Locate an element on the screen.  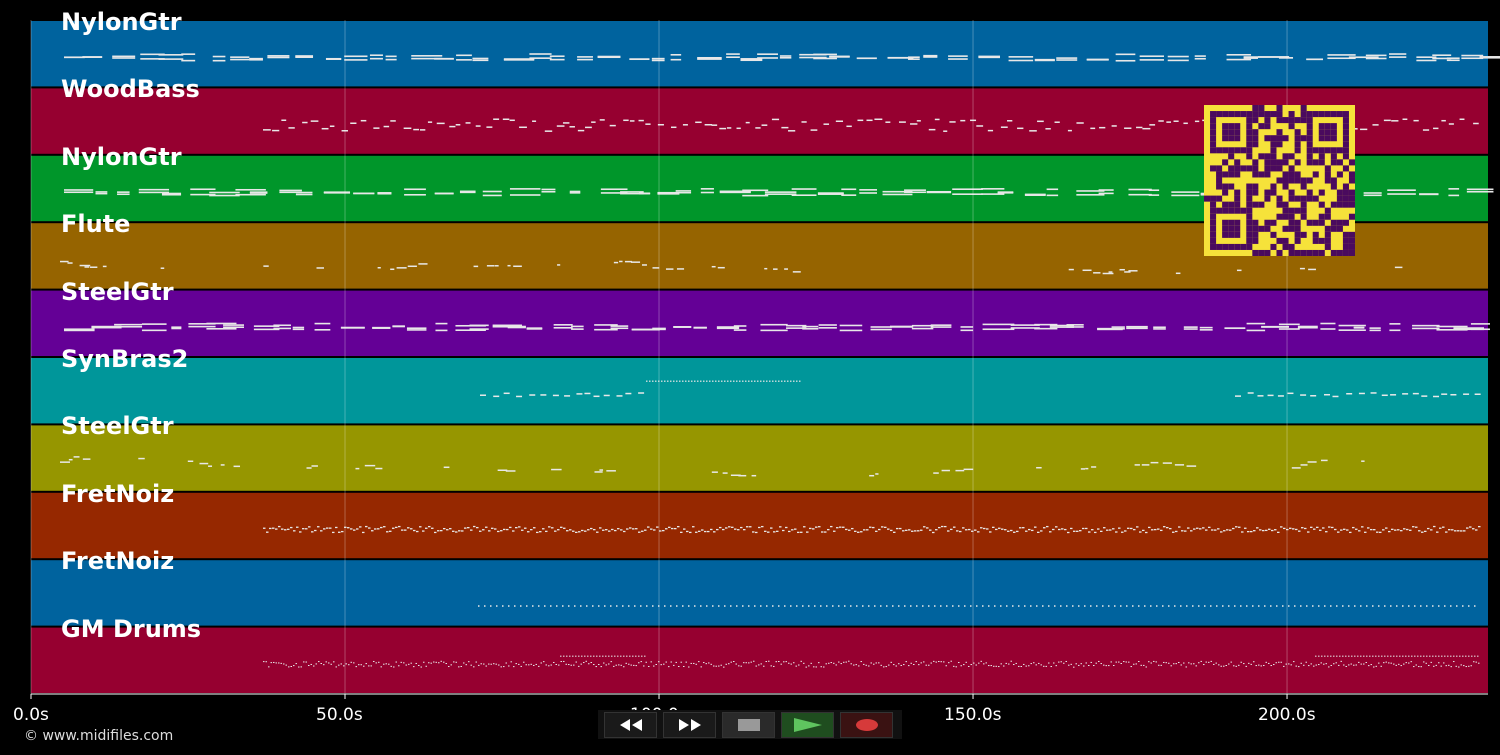
track-name: GM Drums is located at coordinates (131, 628).